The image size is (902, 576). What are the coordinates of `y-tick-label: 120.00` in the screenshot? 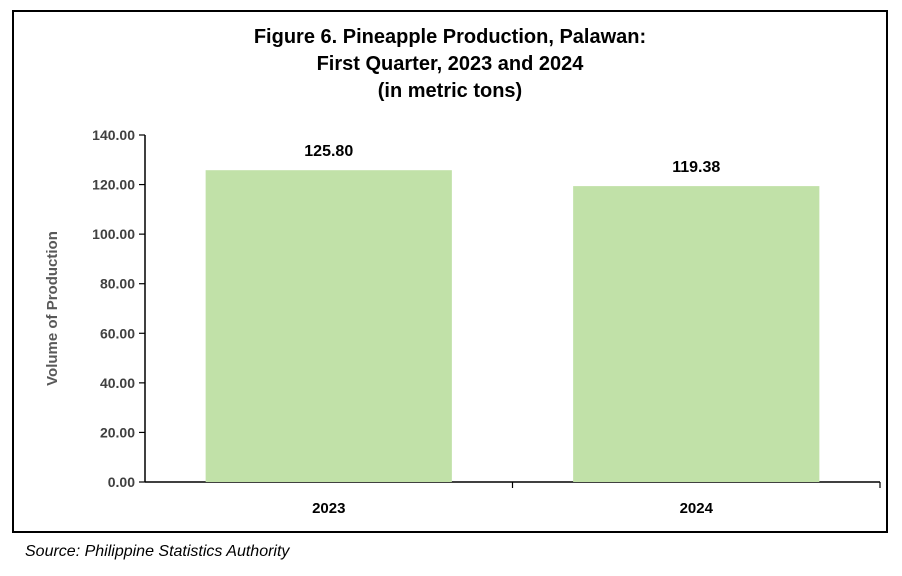 It's located at (113, 185).